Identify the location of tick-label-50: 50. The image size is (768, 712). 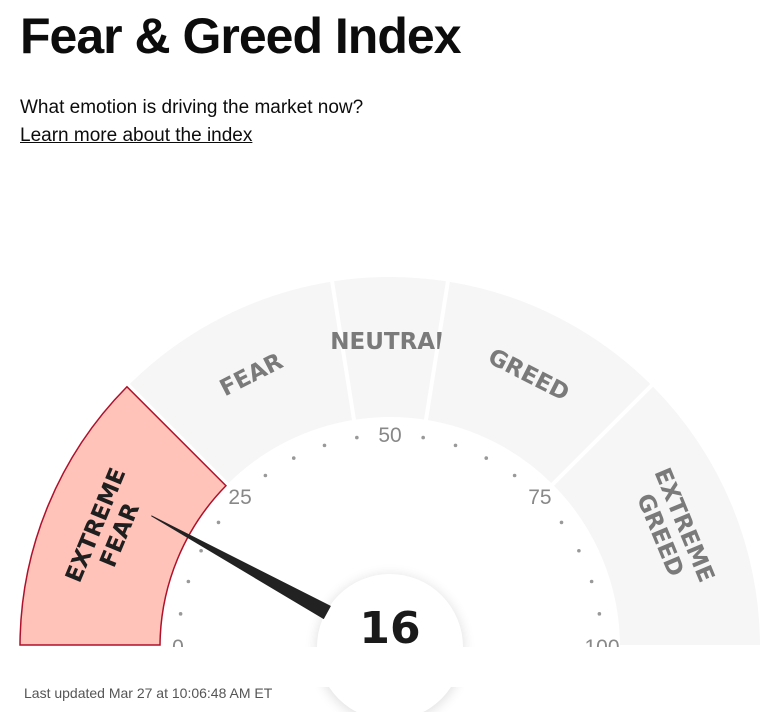
(389, 435).